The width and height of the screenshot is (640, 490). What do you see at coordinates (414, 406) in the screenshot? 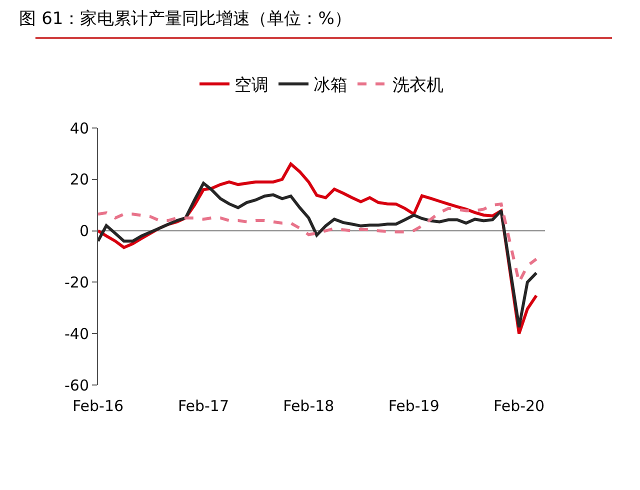
I see `x-tick-label: Feb-19` at bounding box center [414, 406].